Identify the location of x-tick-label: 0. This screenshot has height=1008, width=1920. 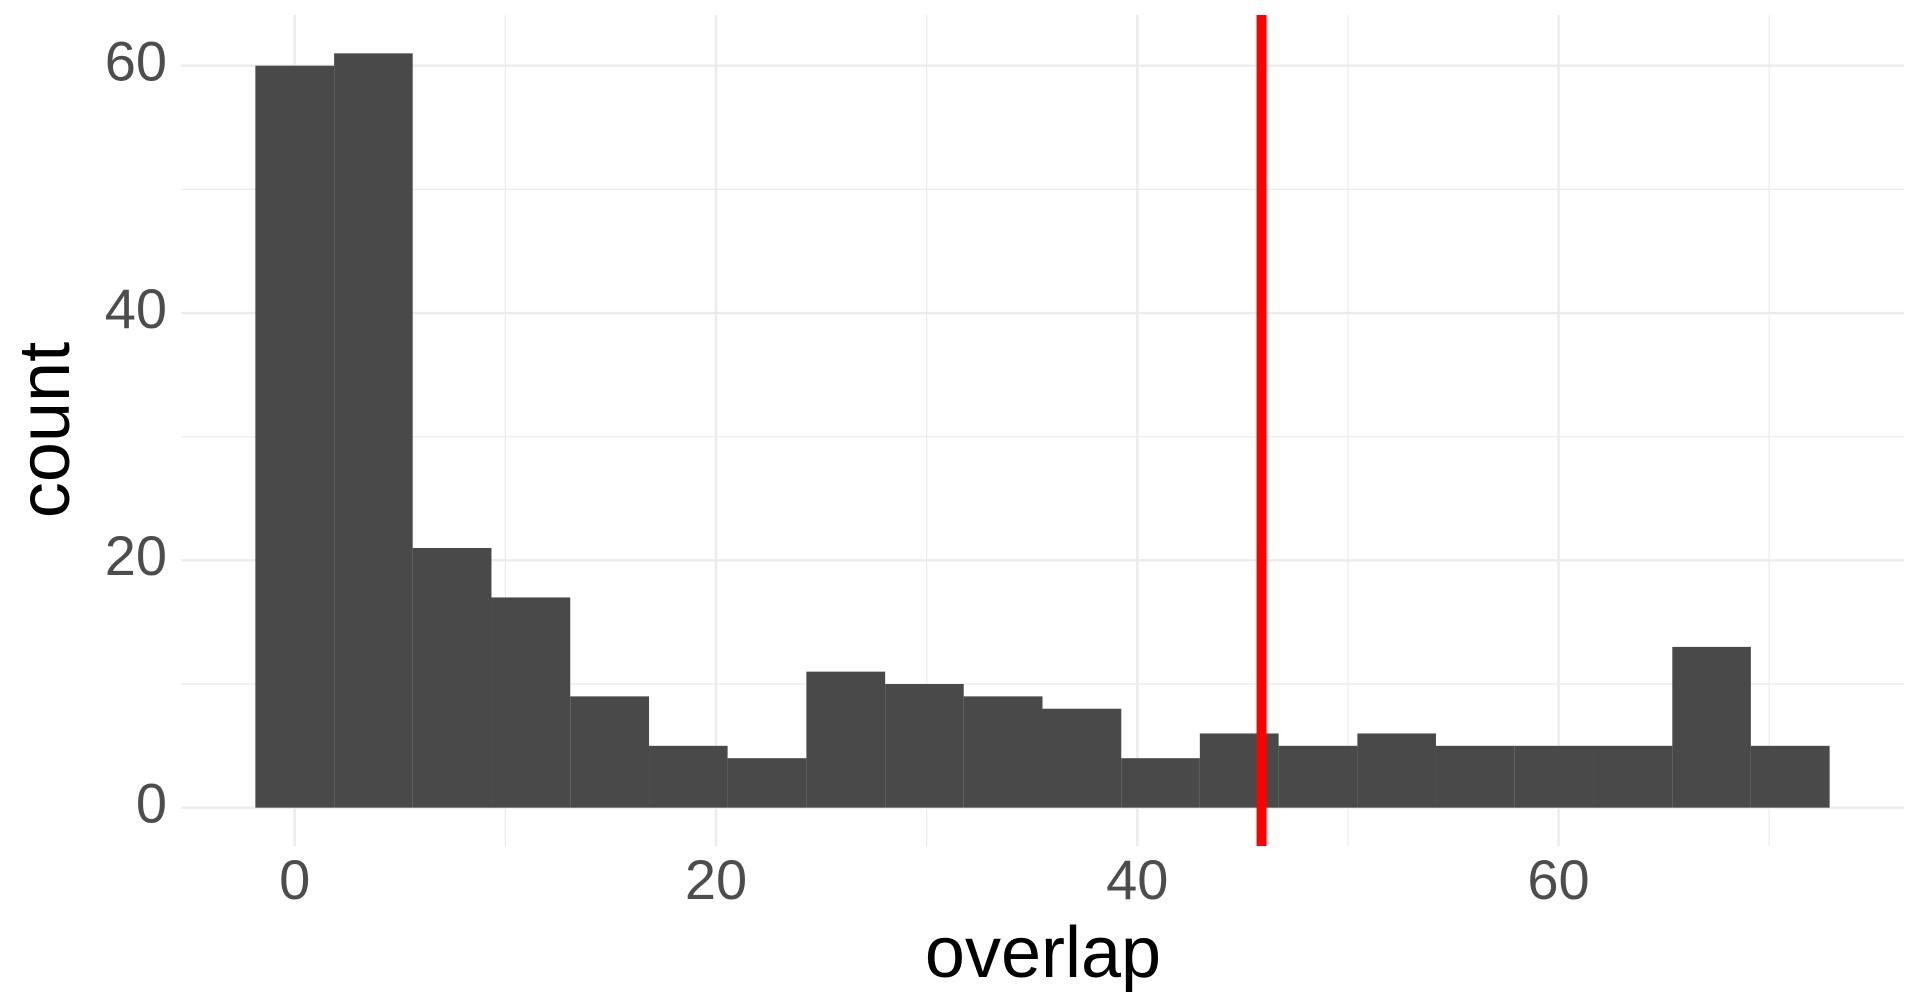
(294, 879).